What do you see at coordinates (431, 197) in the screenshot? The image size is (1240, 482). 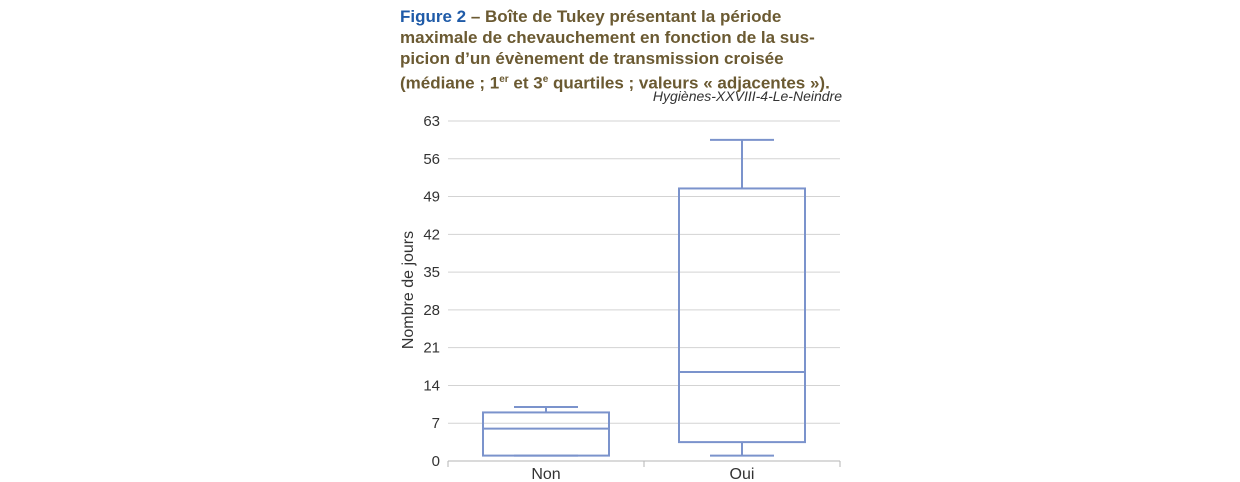 I see `y-tick-label: 49` at bounding box center [431, 197].